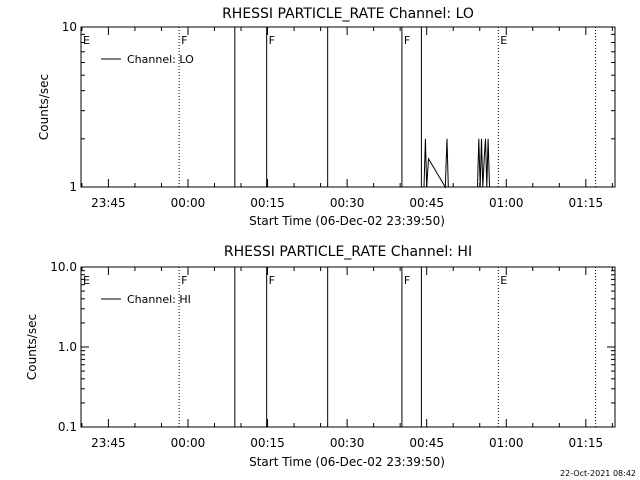 The width and height of the screenshot is (640, 480). Describe the element at coordinates (598, 473) in the screenshot. I see `footer-timestamp: 22-Oct-2021 08:42` at that location.